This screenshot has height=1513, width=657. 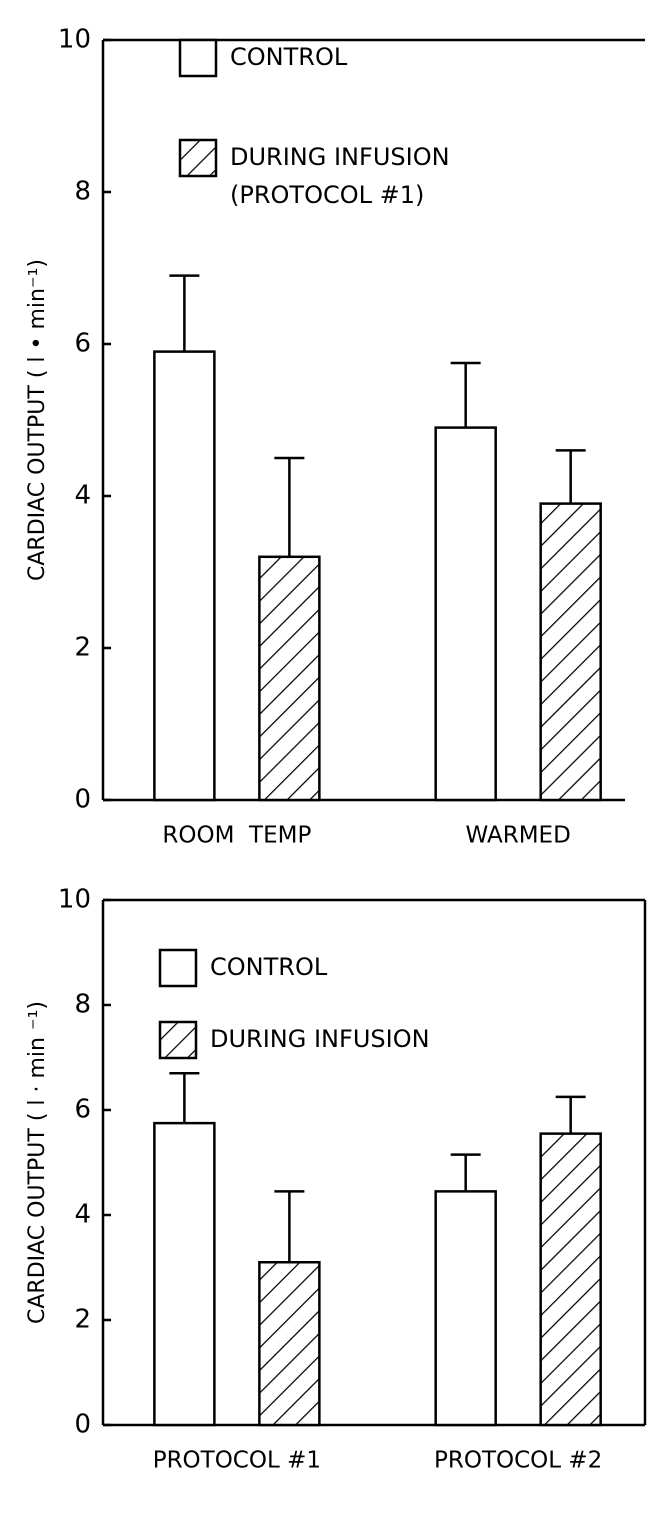 What do you see at coordinates (236, 836) in the screenshot?
I see `x-tick-label: ROOM TEMP` at bounding box center [236, 836].